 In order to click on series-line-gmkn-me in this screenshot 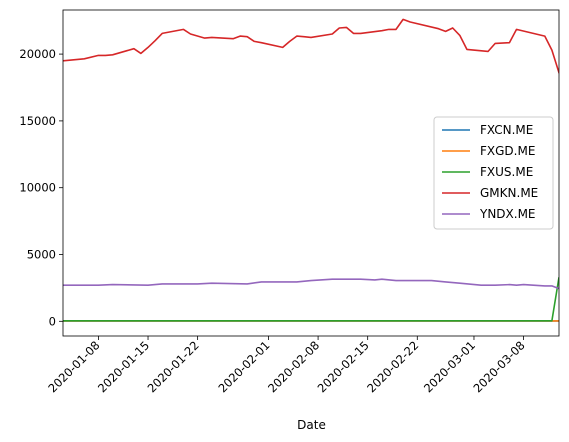, I will do `click(311, 46)`.